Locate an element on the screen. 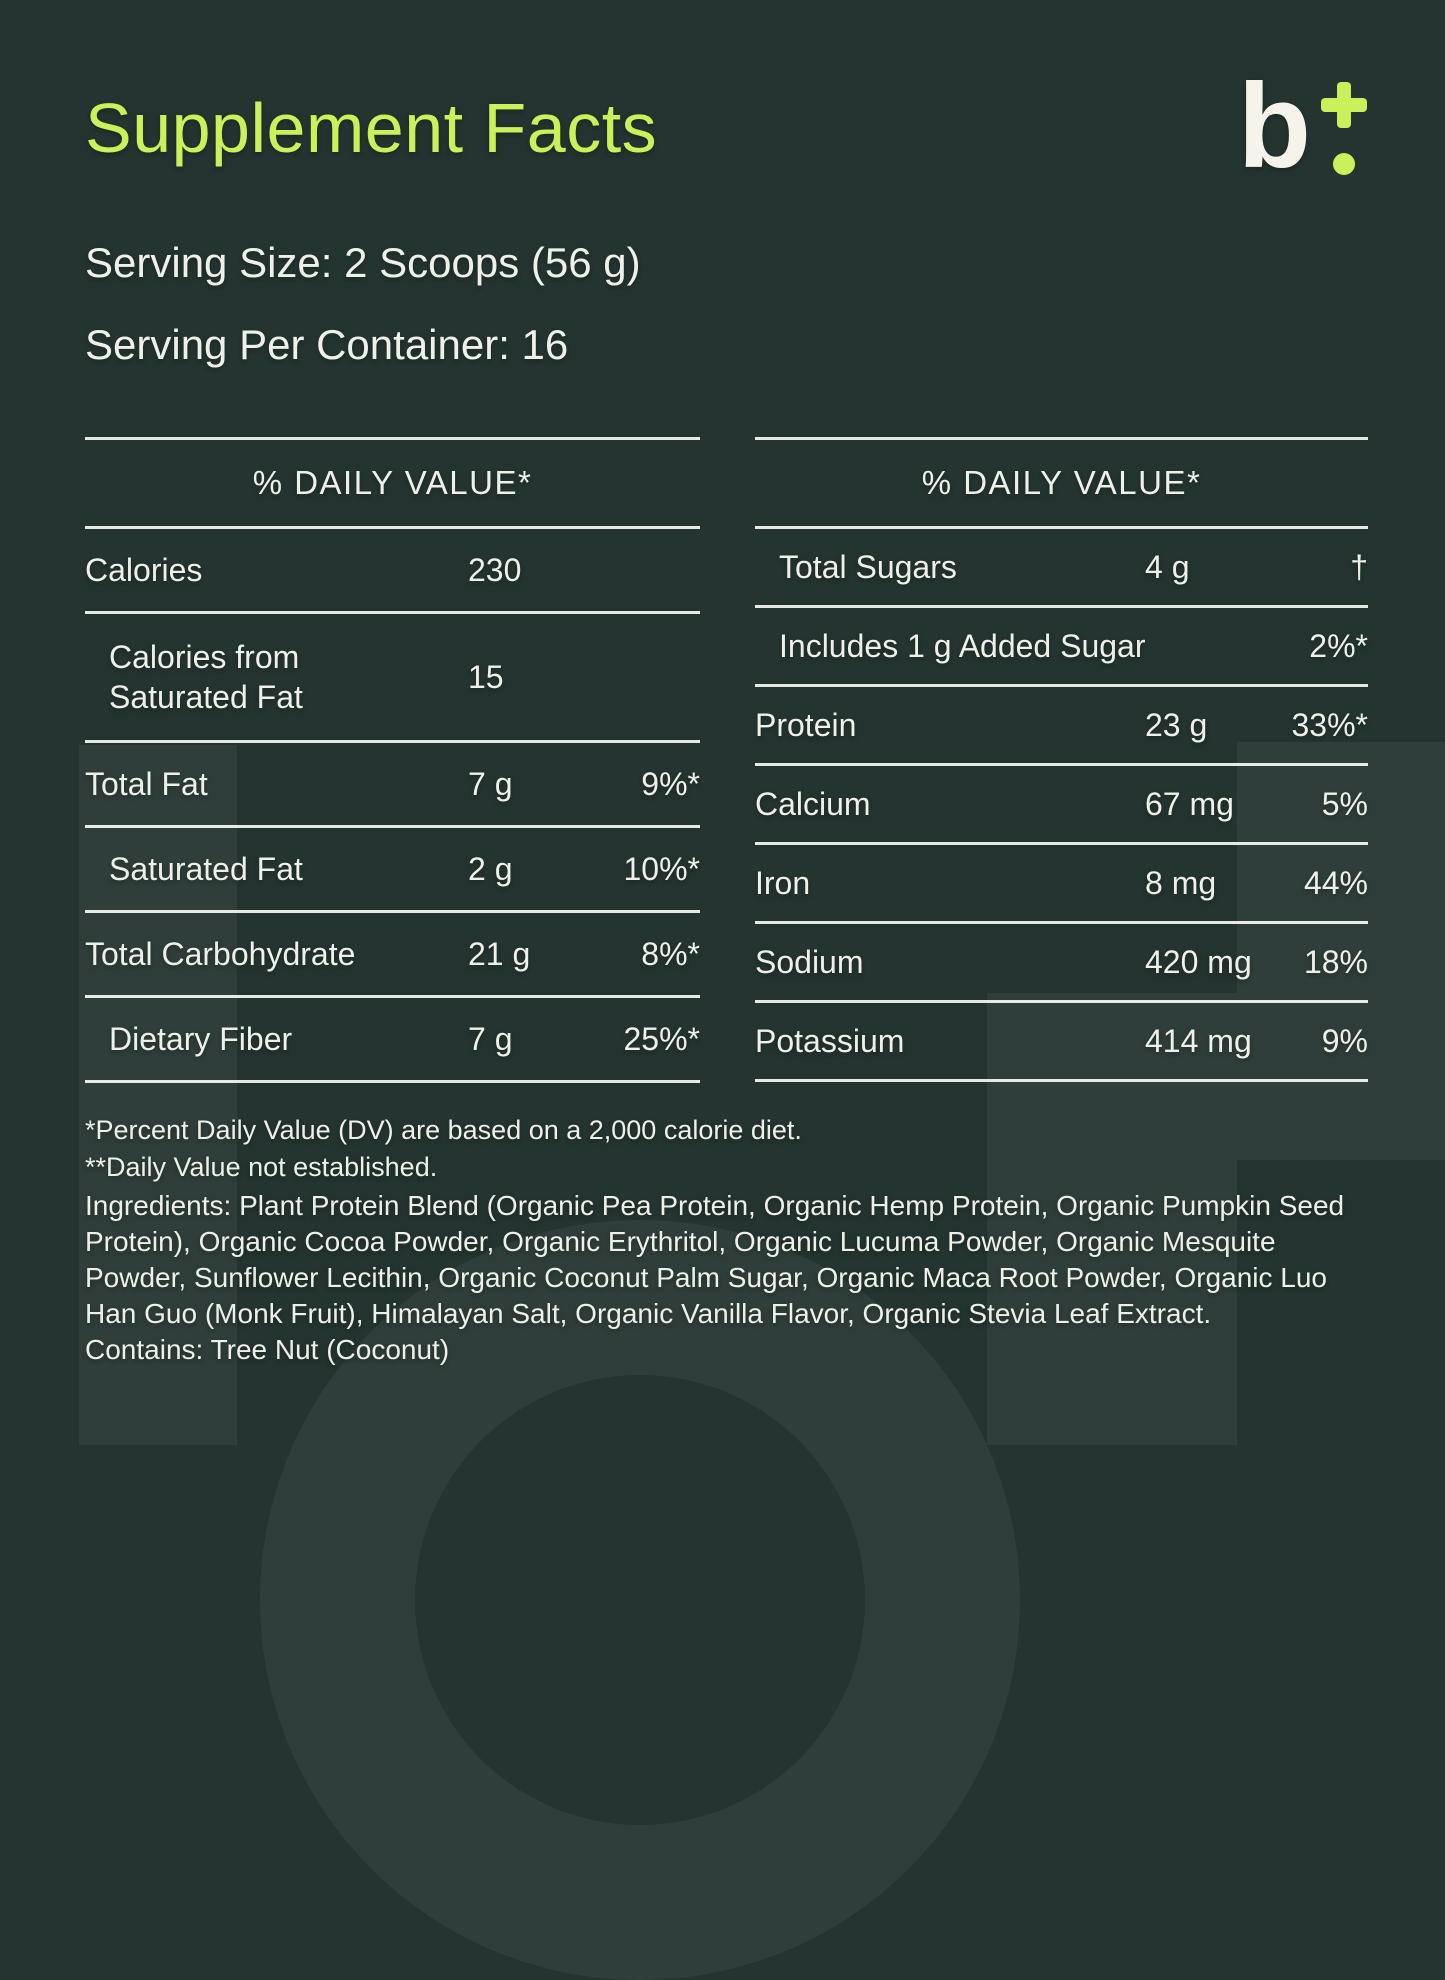 The height and width of the screenshot is (1980, 1445). nutrient-percent: 10%* is located at coordinates (662, 869).